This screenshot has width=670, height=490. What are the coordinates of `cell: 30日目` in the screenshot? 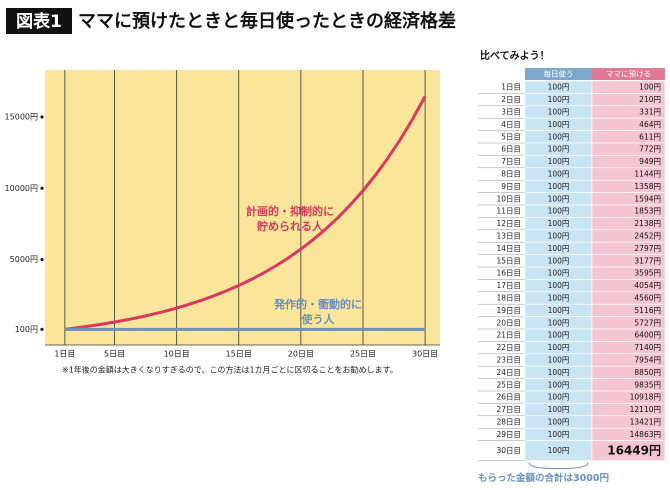 It's located at (508, 450).